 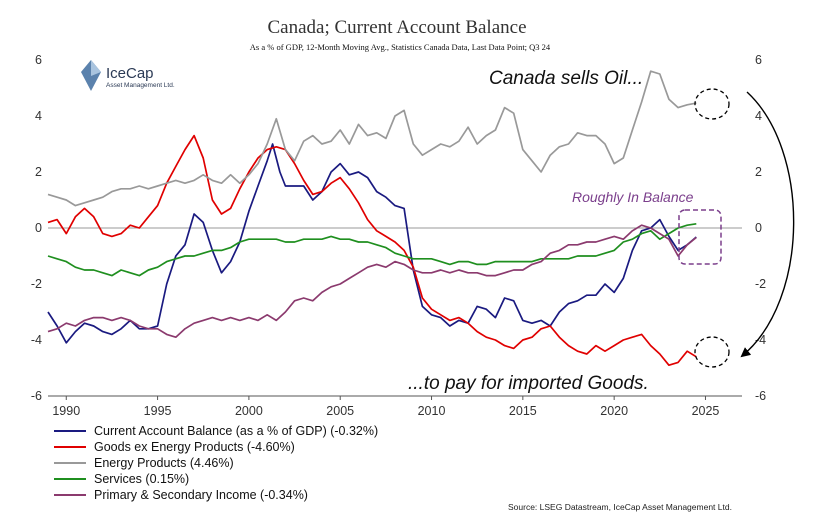 What do you see at coordinates (432, 411) in the screenshot?
I see `x-tick-label: 2010` at bounding box center [432, 411].